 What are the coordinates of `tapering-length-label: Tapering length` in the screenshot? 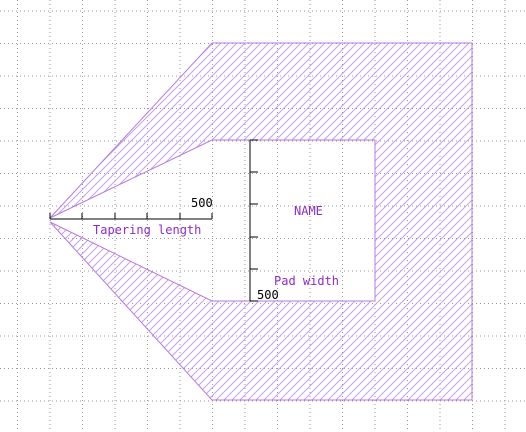 It's located at (147, 230).